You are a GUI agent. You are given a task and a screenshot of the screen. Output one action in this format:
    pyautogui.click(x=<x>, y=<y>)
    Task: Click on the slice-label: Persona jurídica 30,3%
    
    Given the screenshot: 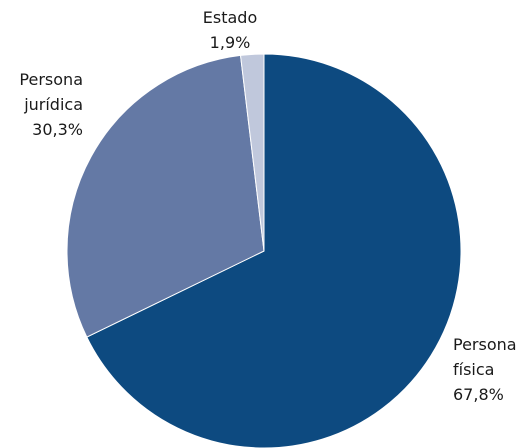 What is the action you would take?
    pyautogui.click(x=45, y=104)
    